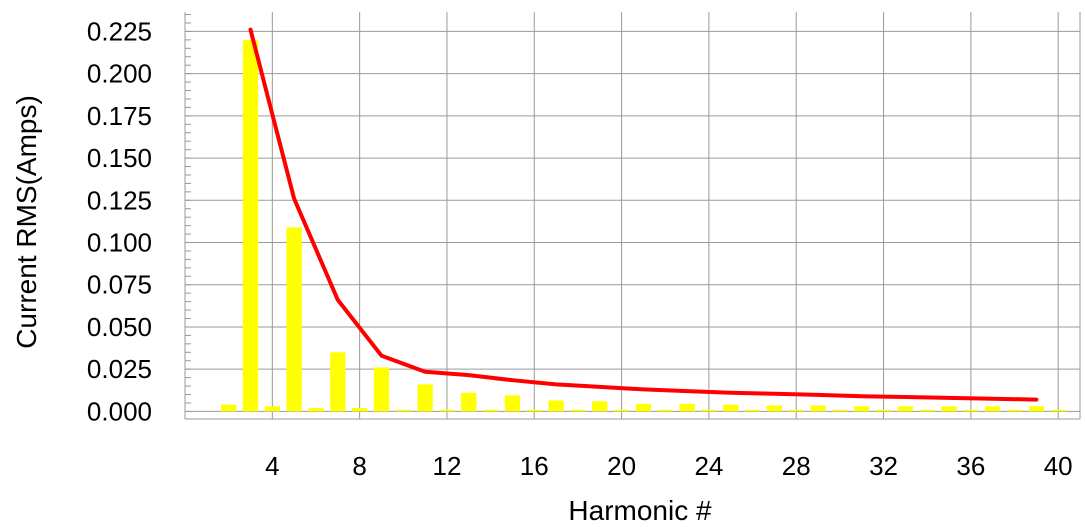 This screenshot has width=1085, height=527. What do you see at coordinates (883, 466) in the screenshot?
I see `x-tick-label: 32` at bounding box center [883, 466].